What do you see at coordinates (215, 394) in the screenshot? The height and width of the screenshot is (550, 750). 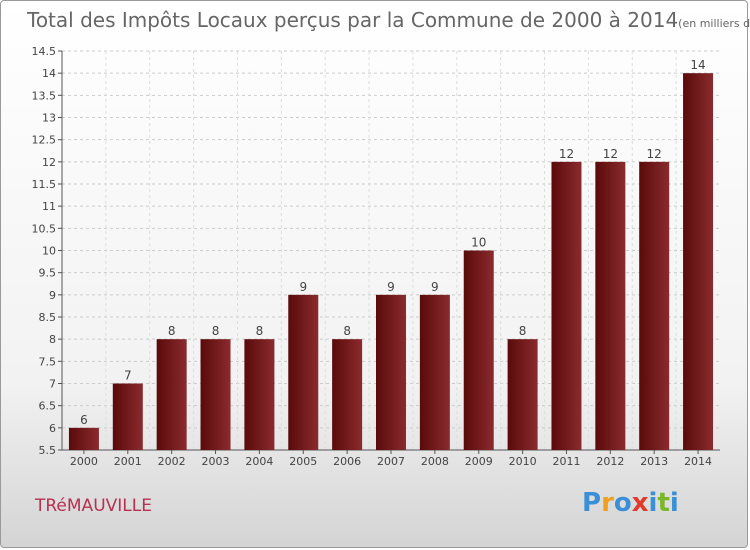 I see `bar-2003` at bounding box center [215, 394].